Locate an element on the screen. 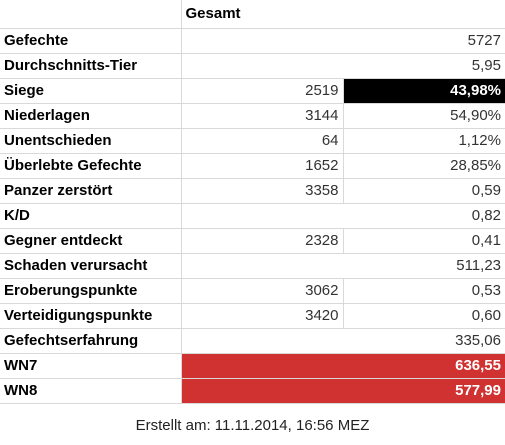  row-kd: K/D 0,82 is located at coordinates (252, 216).